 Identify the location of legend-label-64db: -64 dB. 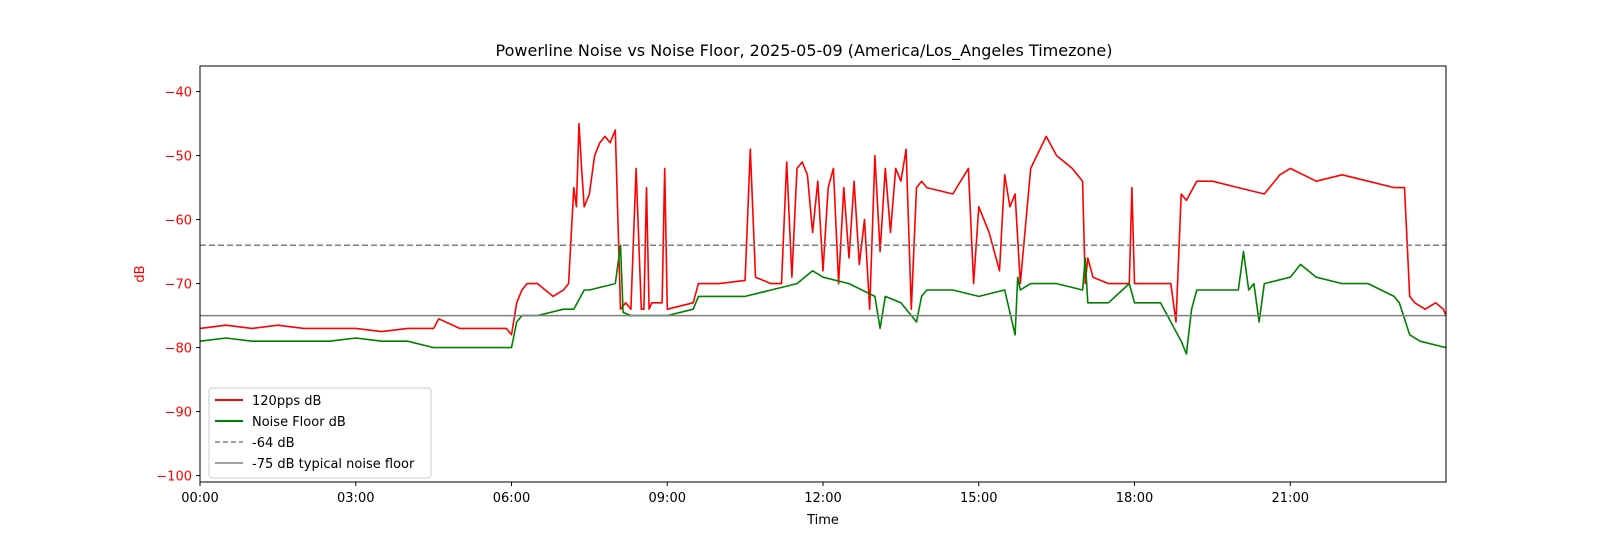
(273, 443).